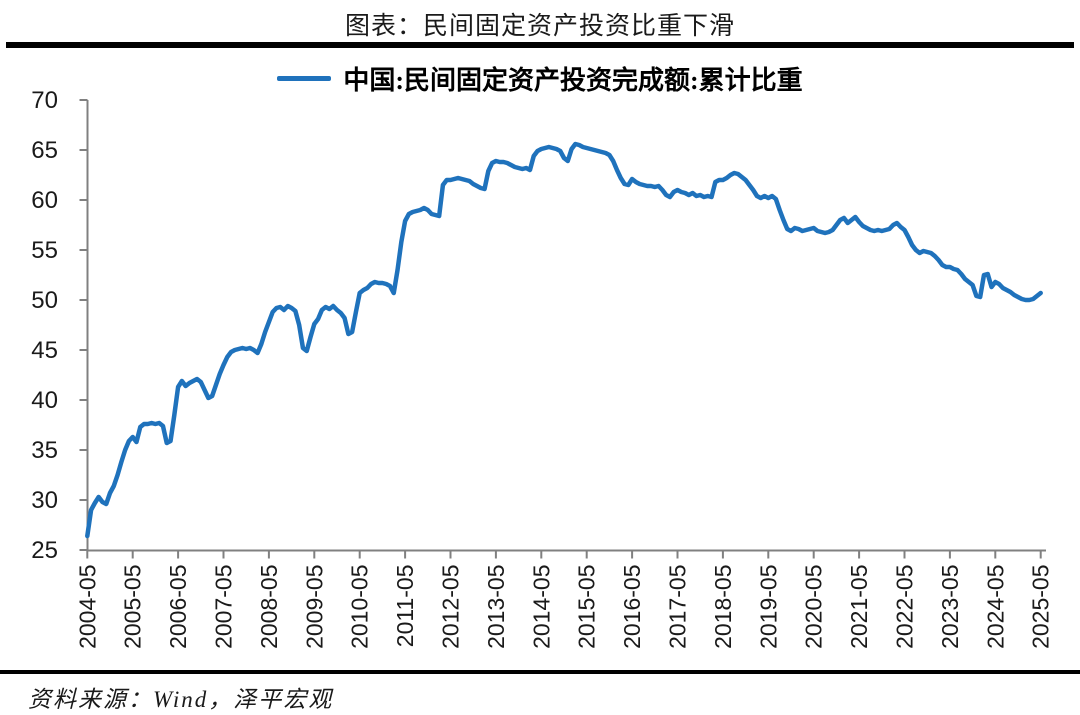  What do you see at coordinates (540, 672) in the screenshot?
I see `bottom-rule-divider` at bounding box center [540, 672].